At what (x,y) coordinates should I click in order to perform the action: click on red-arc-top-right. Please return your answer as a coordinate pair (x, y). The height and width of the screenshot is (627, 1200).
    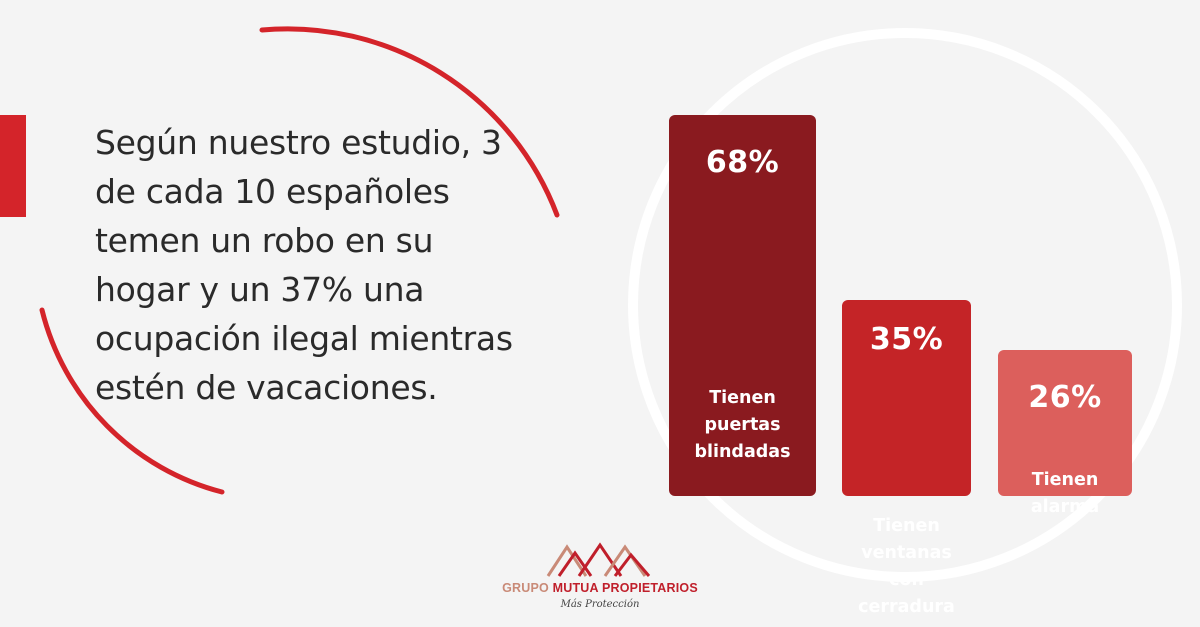
    Looking at the image, I should click on (409, 122).